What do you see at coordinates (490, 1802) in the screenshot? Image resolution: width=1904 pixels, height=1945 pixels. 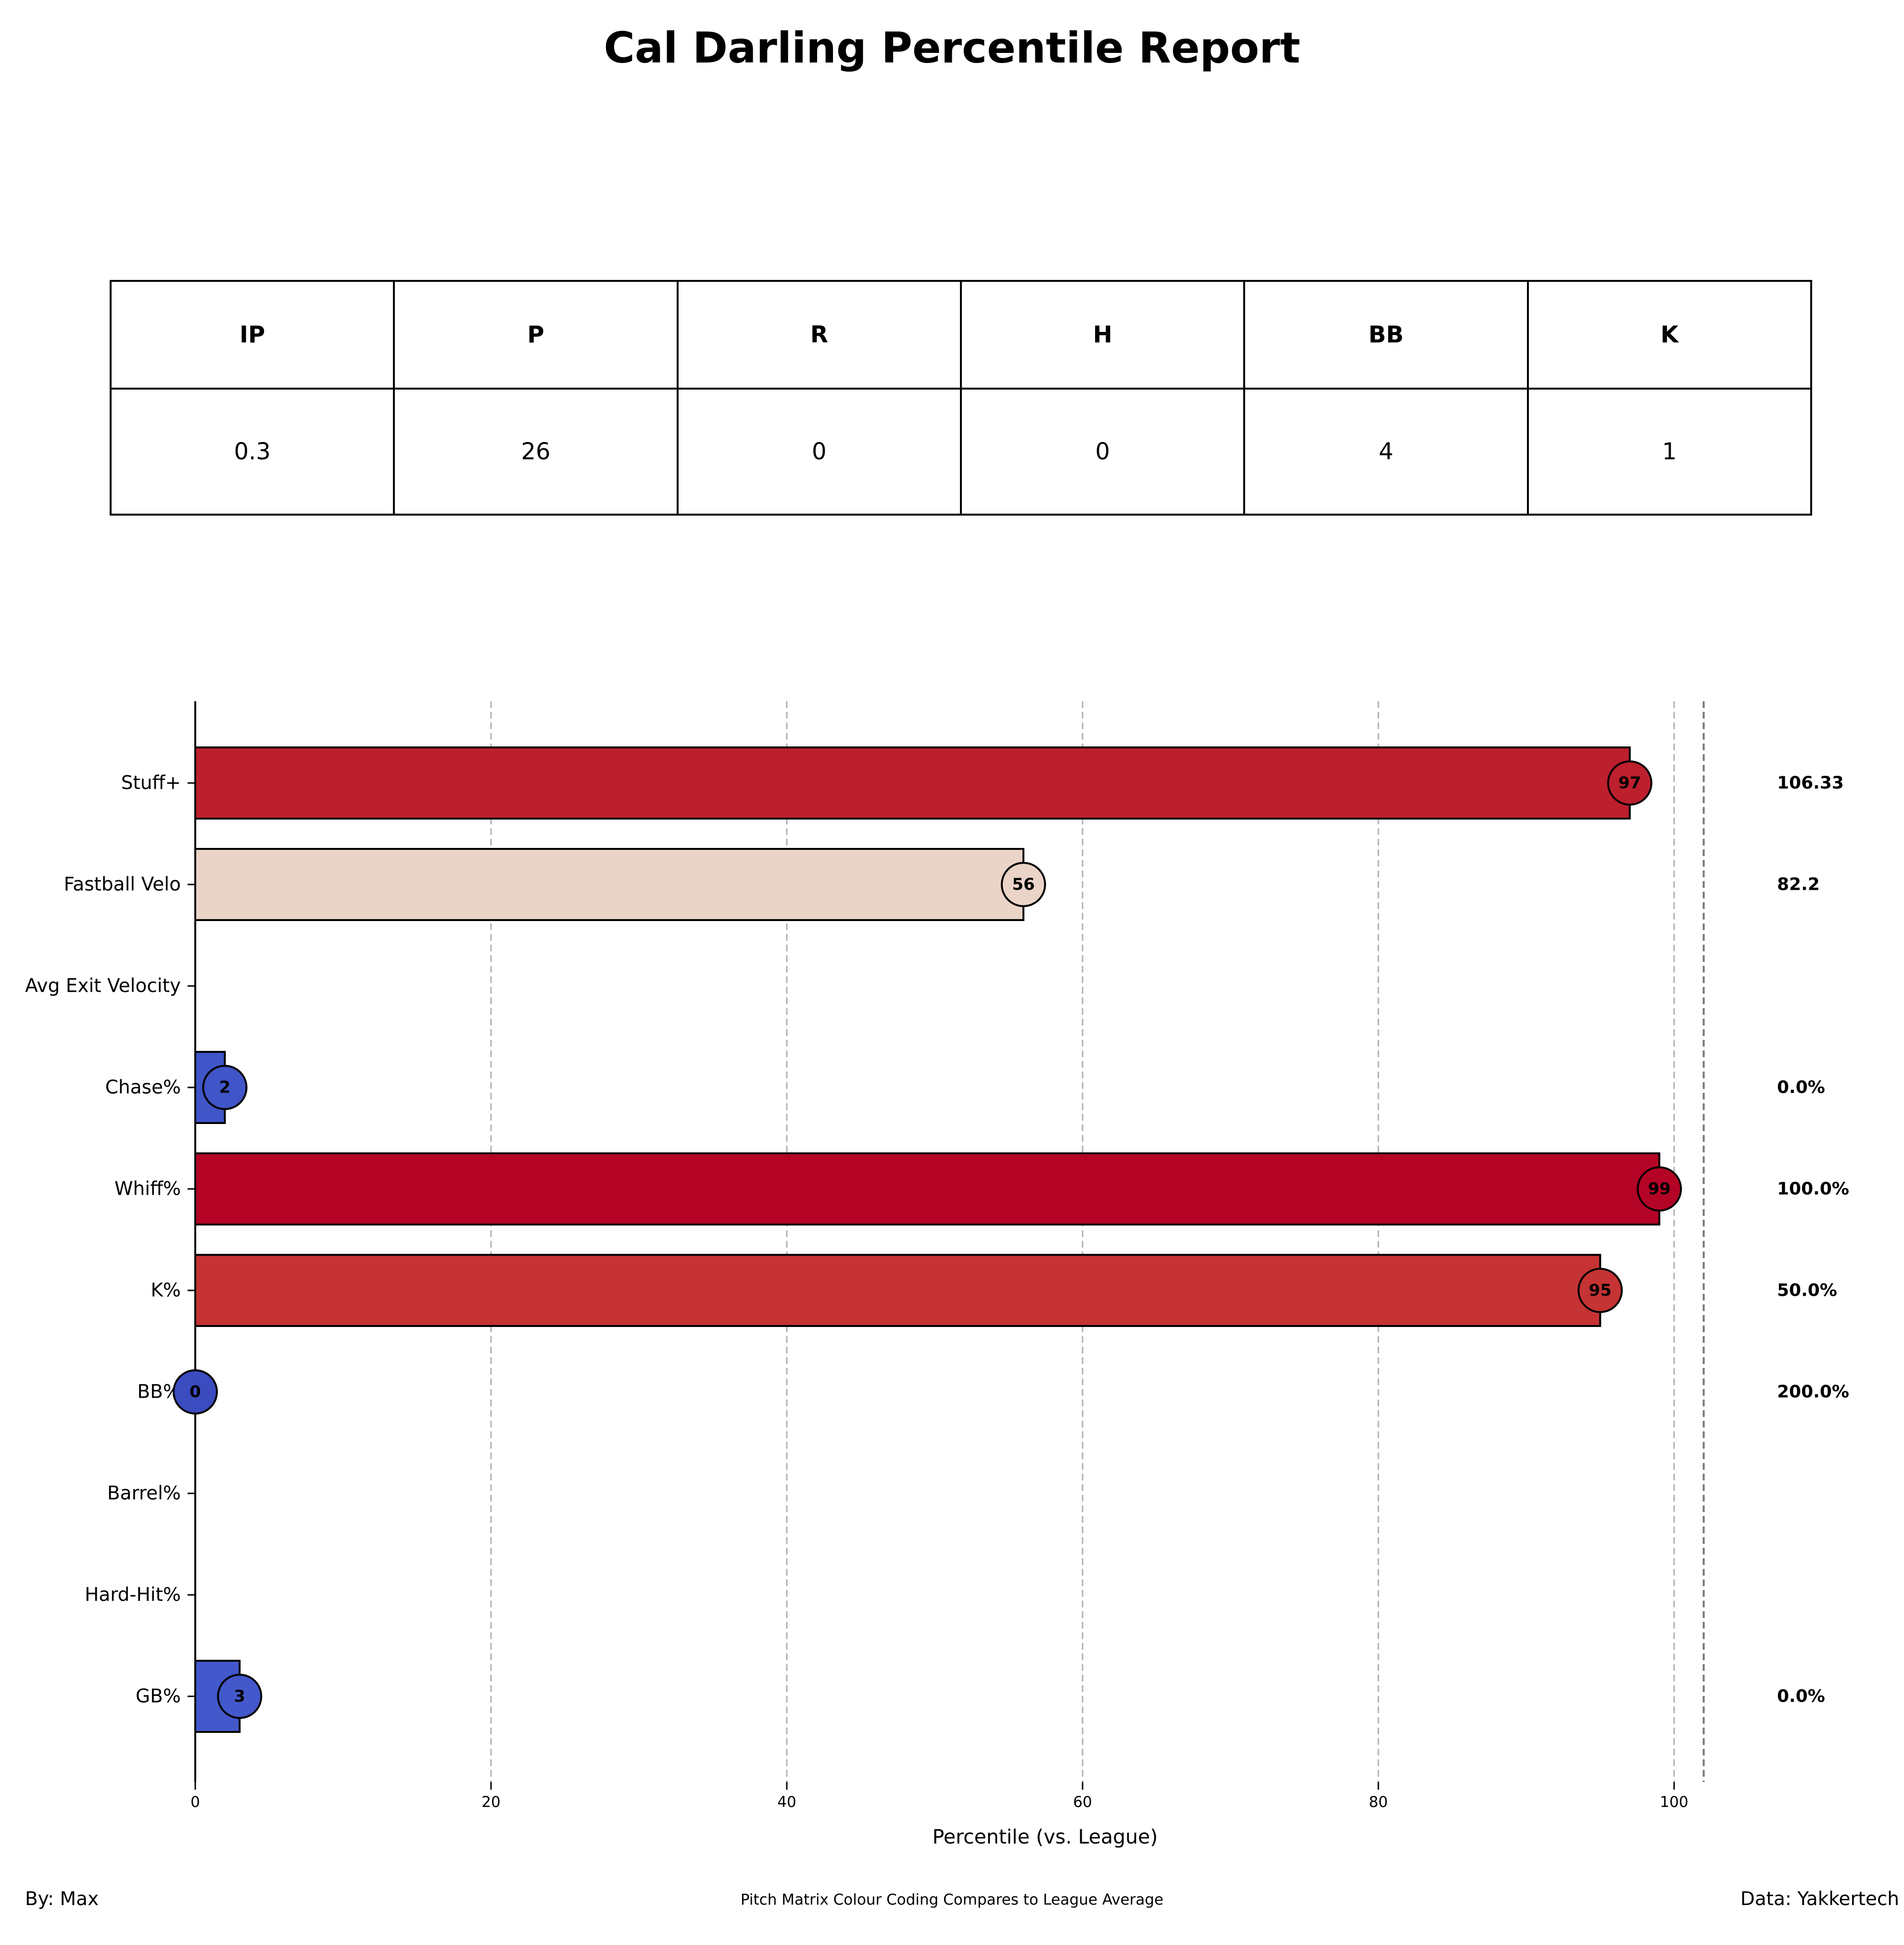 I see `x-tick-label: 20` at bounding box center [490, 1802].